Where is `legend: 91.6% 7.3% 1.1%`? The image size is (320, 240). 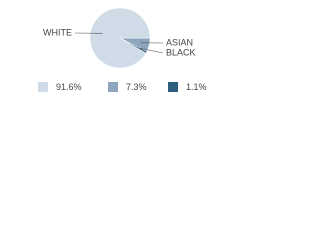 legend: 91.6% 7.3% 1.1% is located at coordinates (122, 87).